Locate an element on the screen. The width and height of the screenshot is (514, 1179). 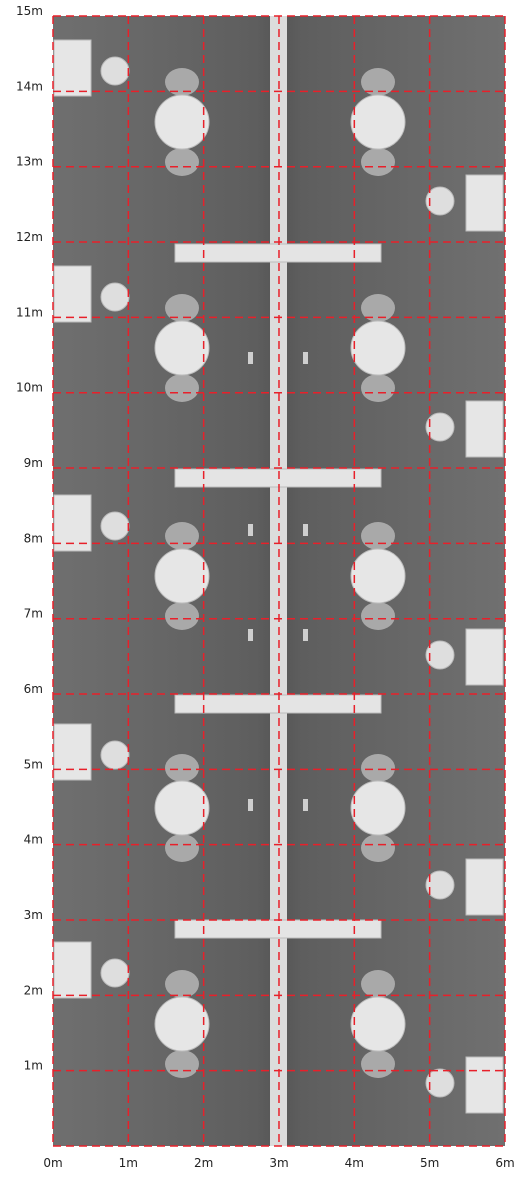
y-tick-label: 15m is located at coordinates (29, 11).